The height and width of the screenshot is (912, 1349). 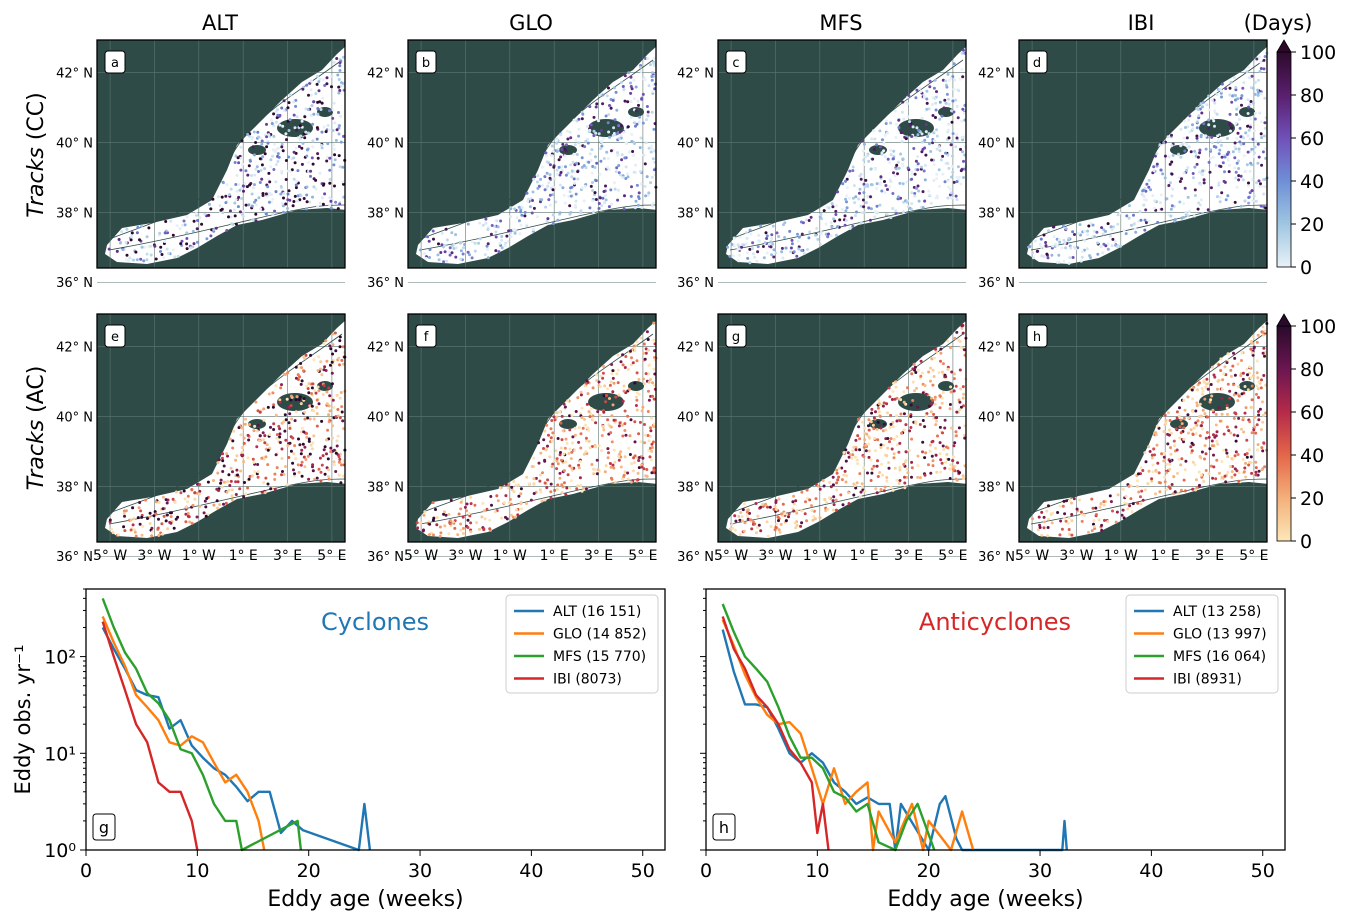 What do you see at coordinates (845, 150) in the screenshot?
I see `bathymetry-contour` at bounding box center [845, 150].